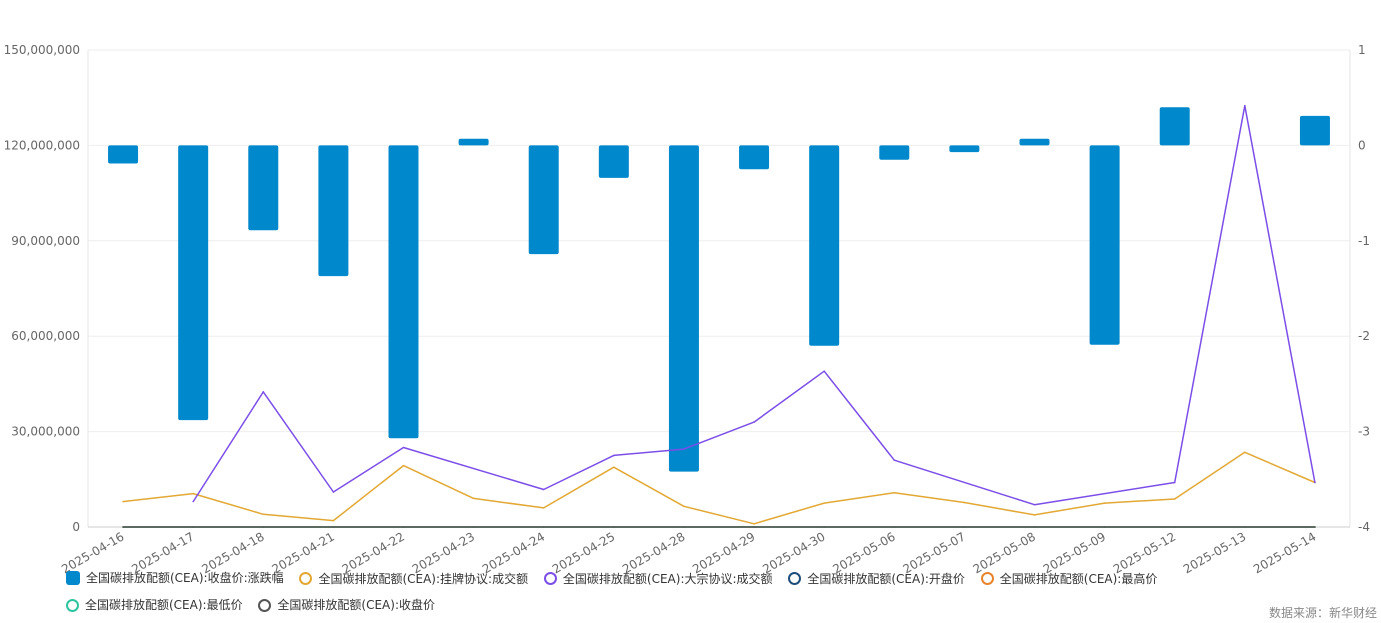 The height and width of the screenshot is (623, 1381). Describe the element at coordinates (164, 605) in the screenshot. I see `legend-label: 全国碳排放配额(CEA):最低价` at that location.